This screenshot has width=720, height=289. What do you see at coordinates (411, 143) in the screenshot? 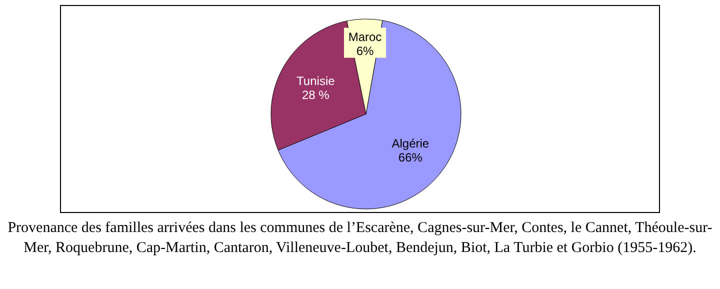
I see `slice-label: Algérie` at bounding box center [411, 143].